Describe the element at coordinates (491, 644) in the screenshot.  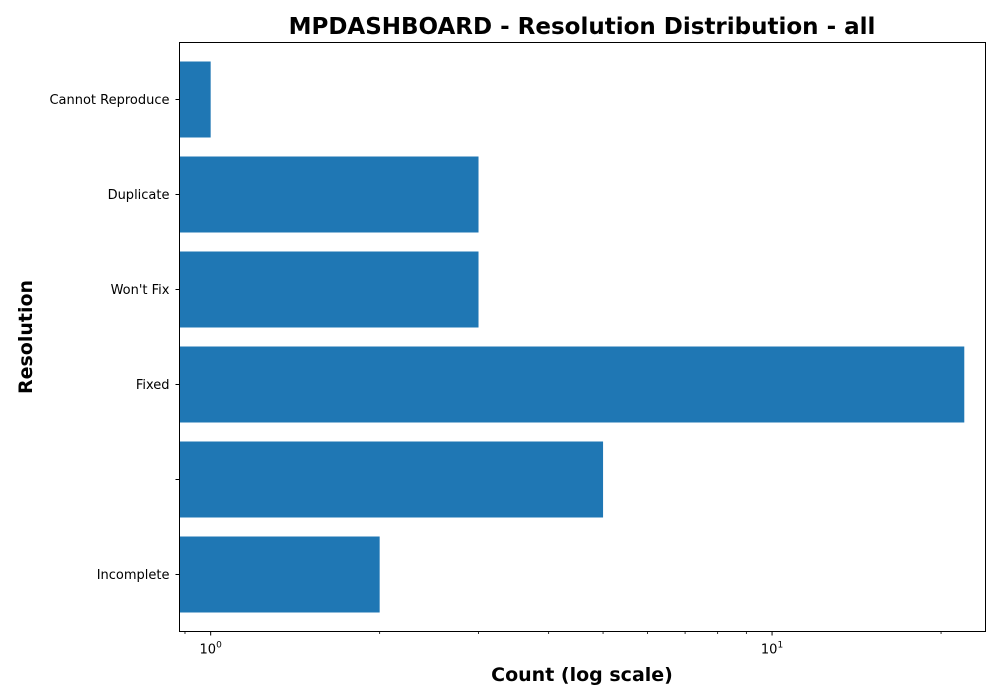
I see `x-major-ticks: 100 10¹` at that location.